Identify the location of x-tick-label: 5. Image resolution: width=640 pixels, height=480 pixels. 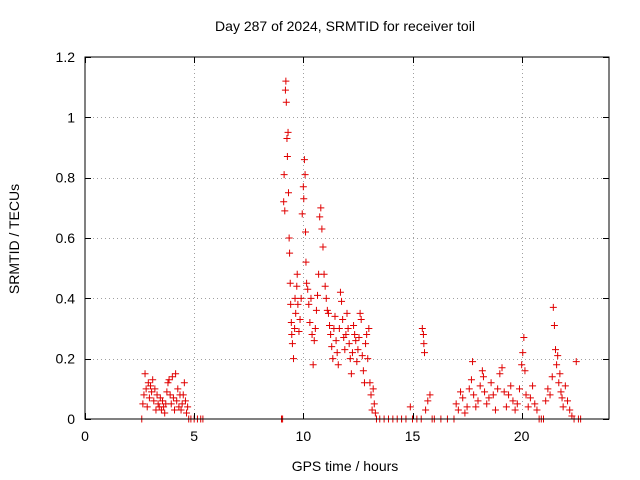
(194, 436).